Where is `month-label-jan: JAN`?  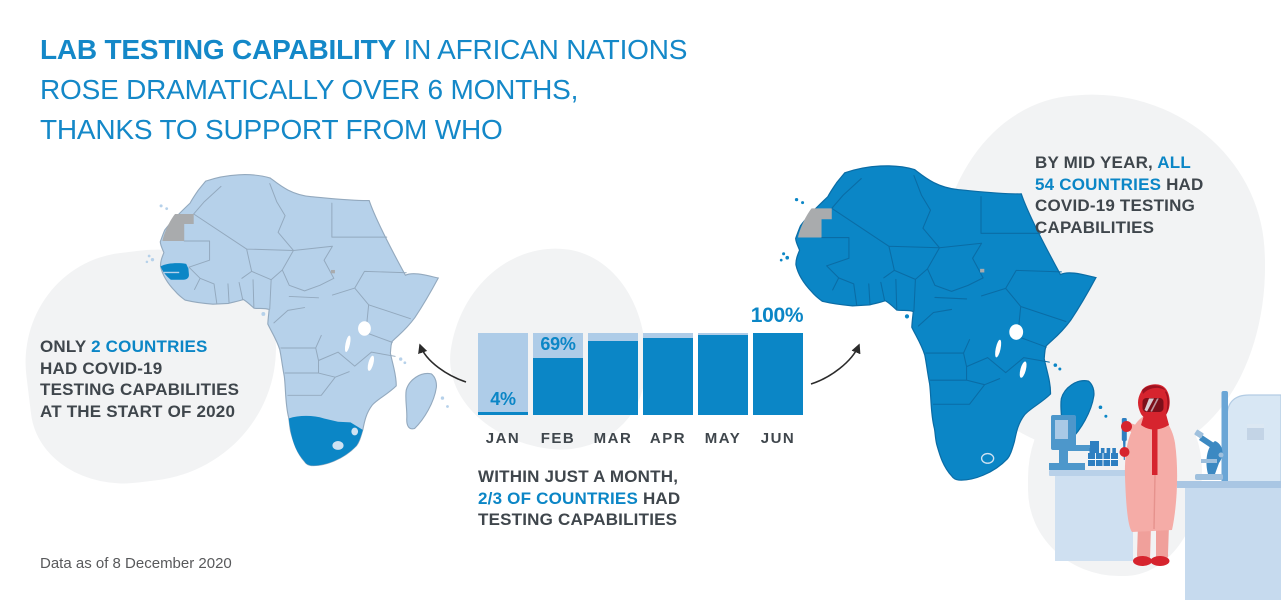 month-label-jan: JAN is located at coordinates (503, 438).